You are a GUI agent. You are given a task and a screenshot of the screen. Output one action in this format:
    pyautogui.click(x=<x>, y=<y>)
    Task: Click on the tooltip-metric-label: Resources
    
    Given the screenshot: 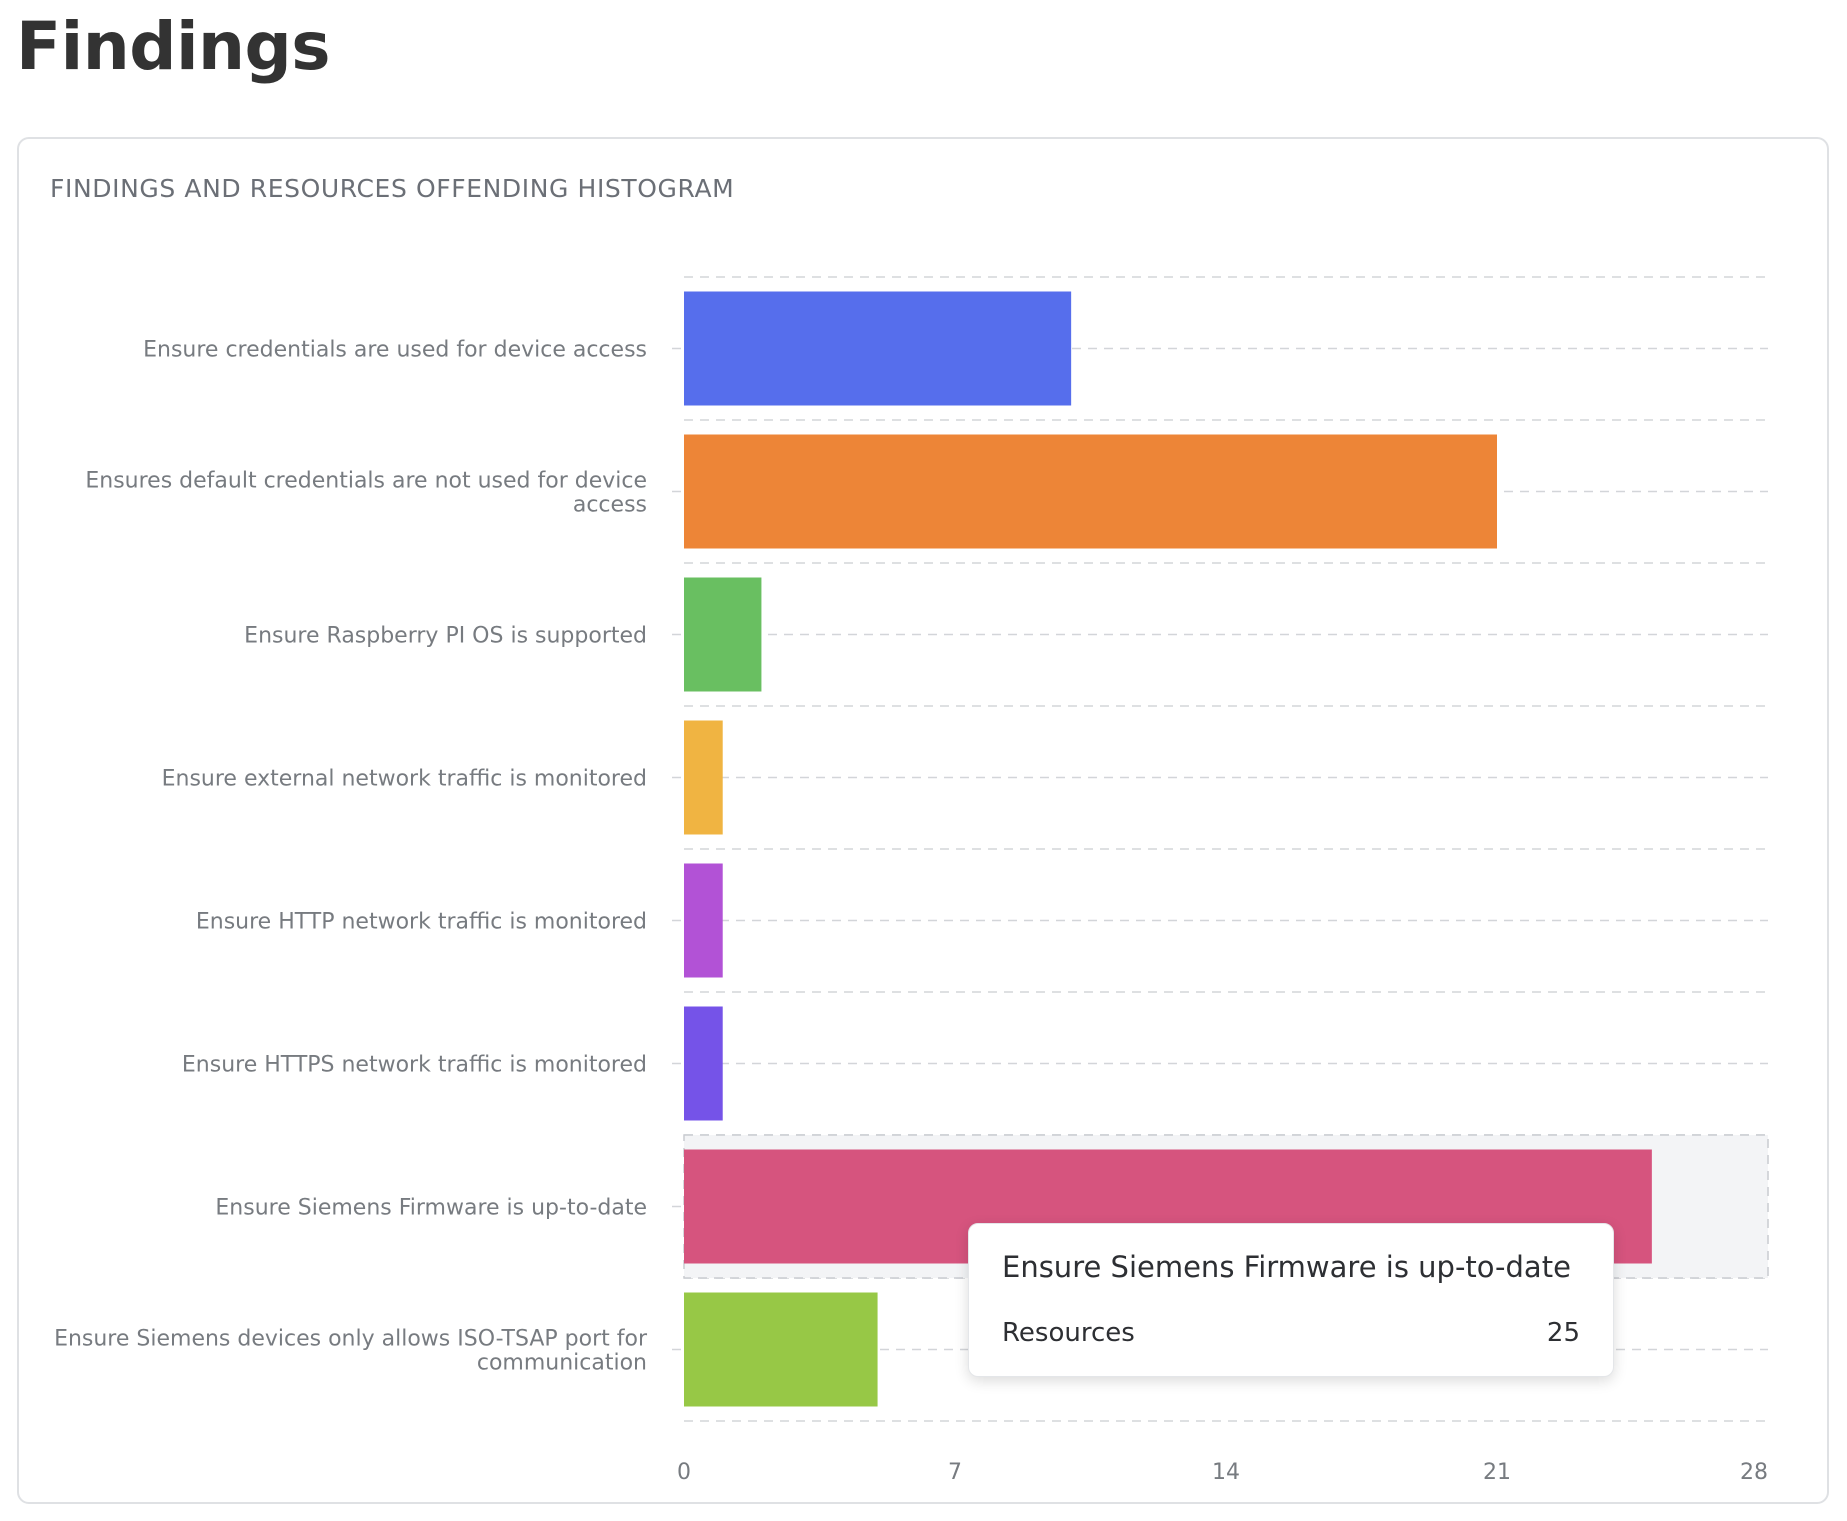 What is the action you would take?
    pyautogui.click(x=1068, y=1333)
    